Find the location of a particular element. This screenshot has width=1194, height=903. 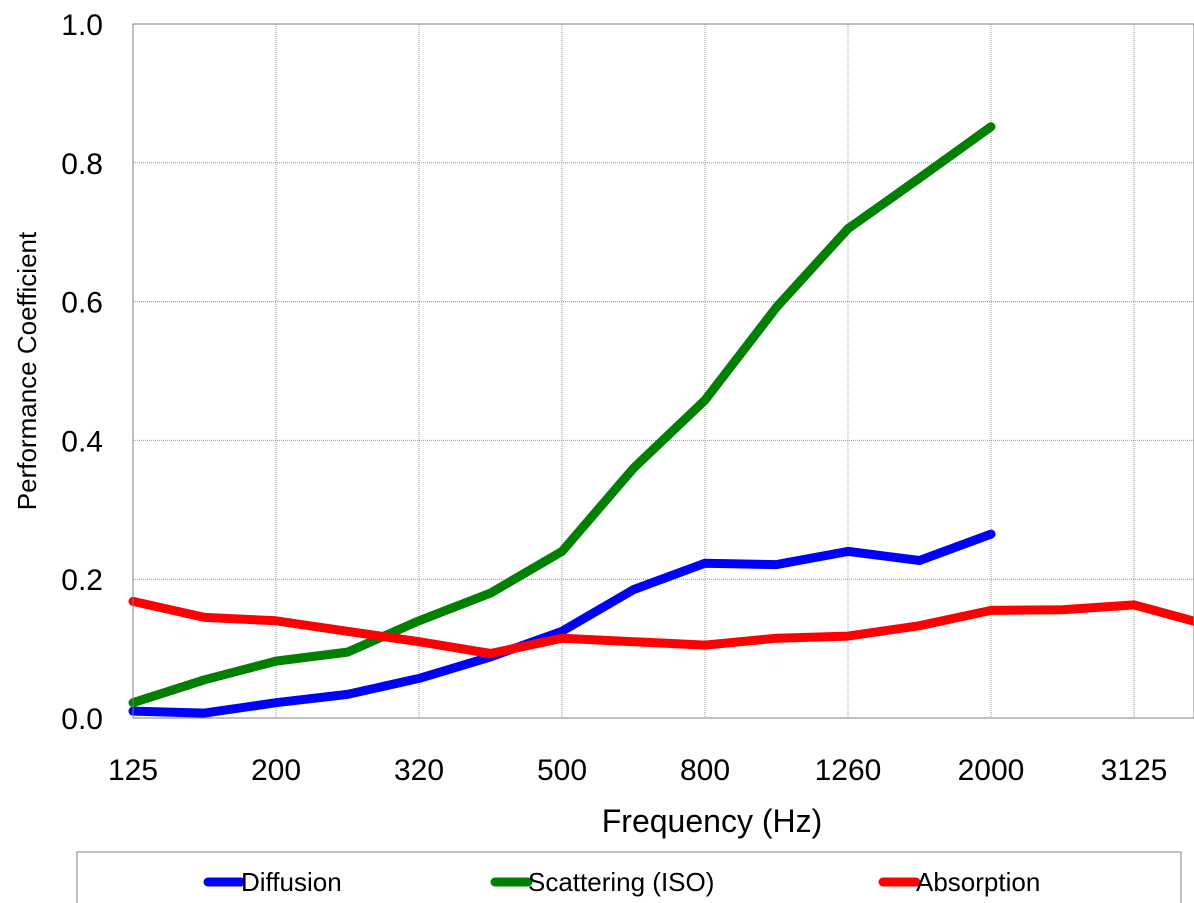

y-tick-label: 0.4 is located at coordinates (82, 441).